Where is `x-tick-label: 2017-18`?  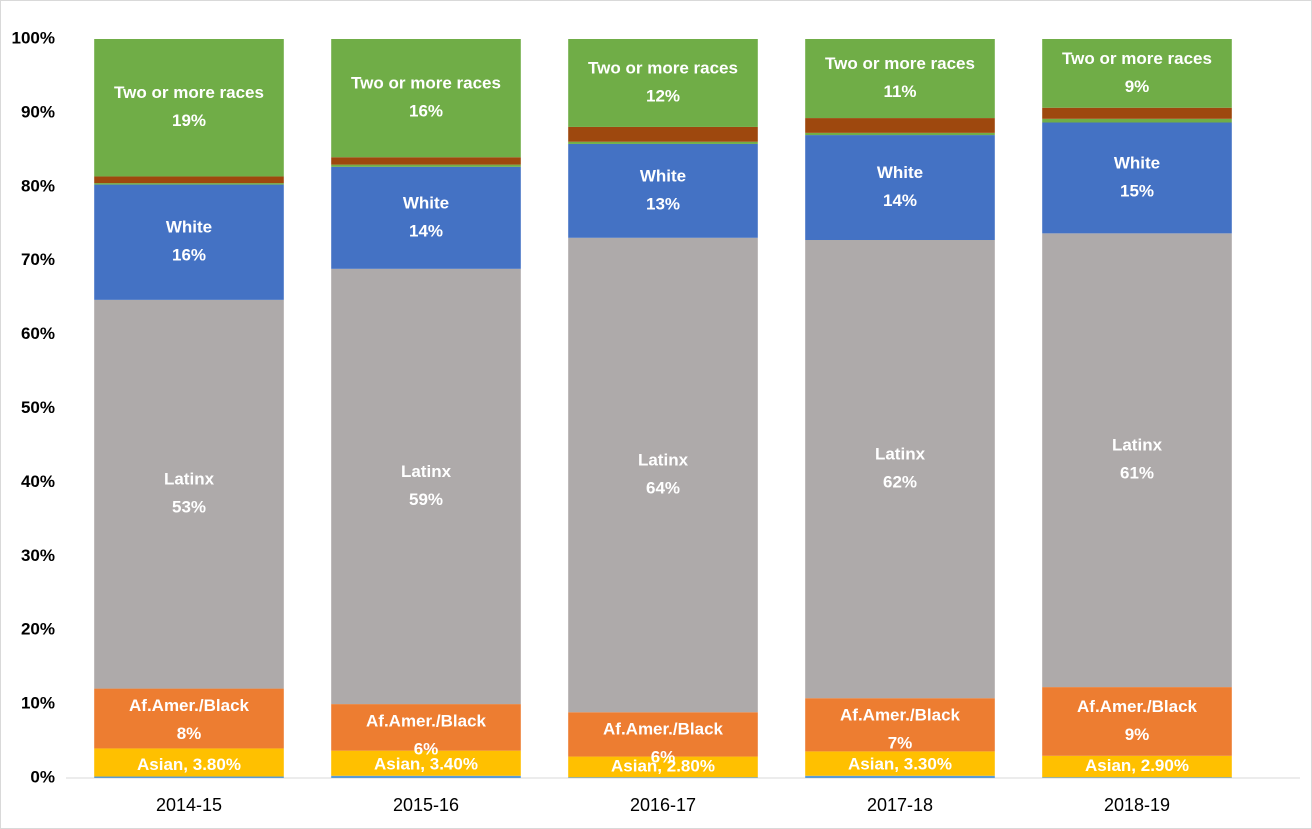 x-tick-label: 2017-18 is located at coordinates (900, 805).